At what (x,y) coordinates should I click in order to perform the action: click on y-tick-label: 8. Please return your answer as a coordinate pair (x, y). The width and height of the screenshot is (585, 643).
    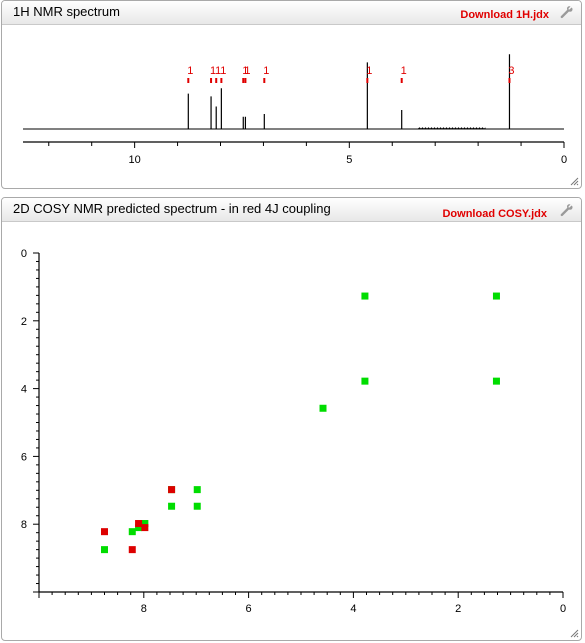
    Looking at the image, I should click on (24, 525).